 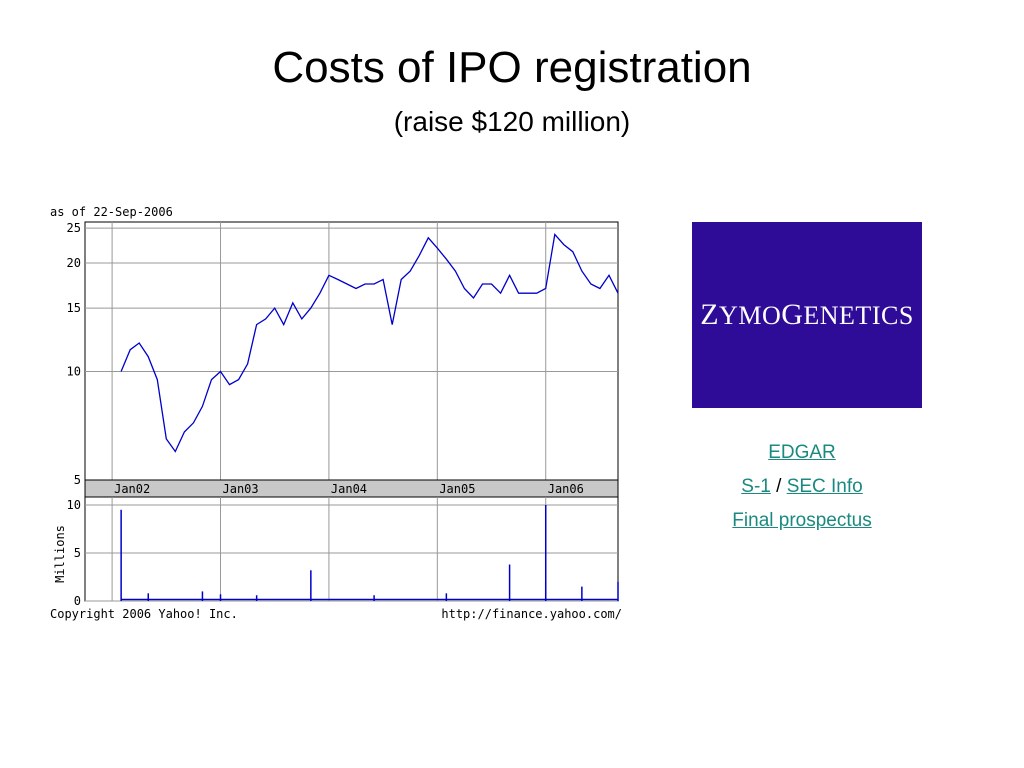 I want to click on price-ytick-label: 20, so click(x=74, y=263).